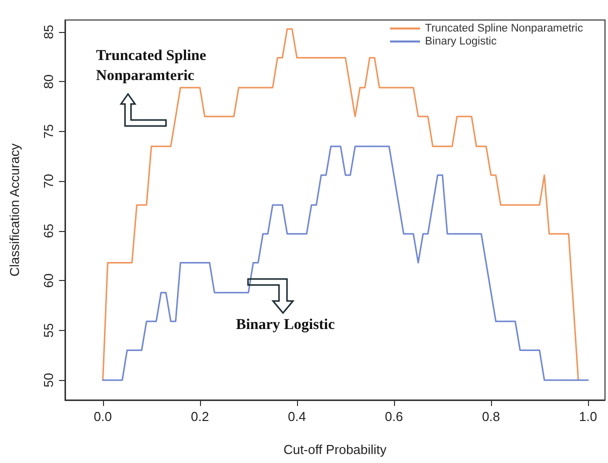  I want to click on y-tick-label: 70, so click(48, 181).